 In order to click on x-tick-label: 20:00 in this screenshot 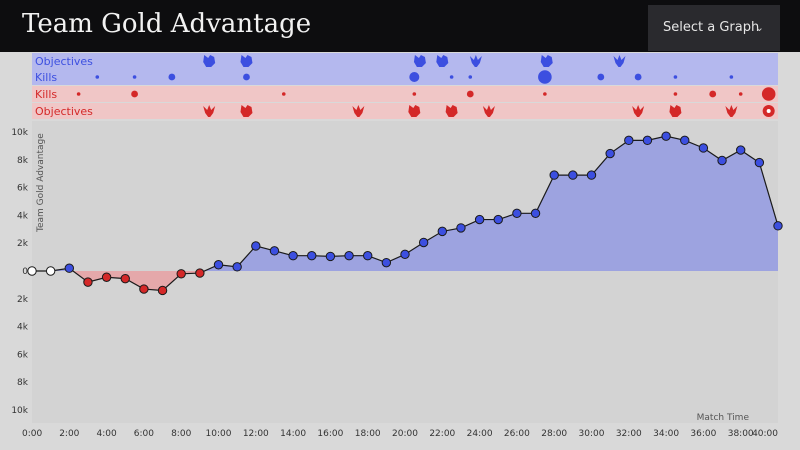, I will do `click(405, 434)`.